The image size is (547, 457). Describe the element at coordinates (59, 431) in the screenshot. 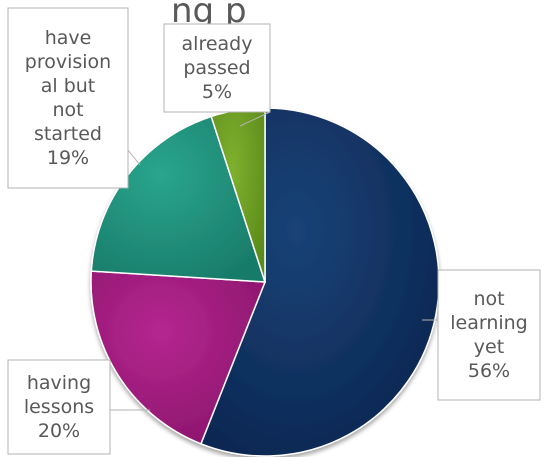

I see `slice-value-label: 20%` at that location.